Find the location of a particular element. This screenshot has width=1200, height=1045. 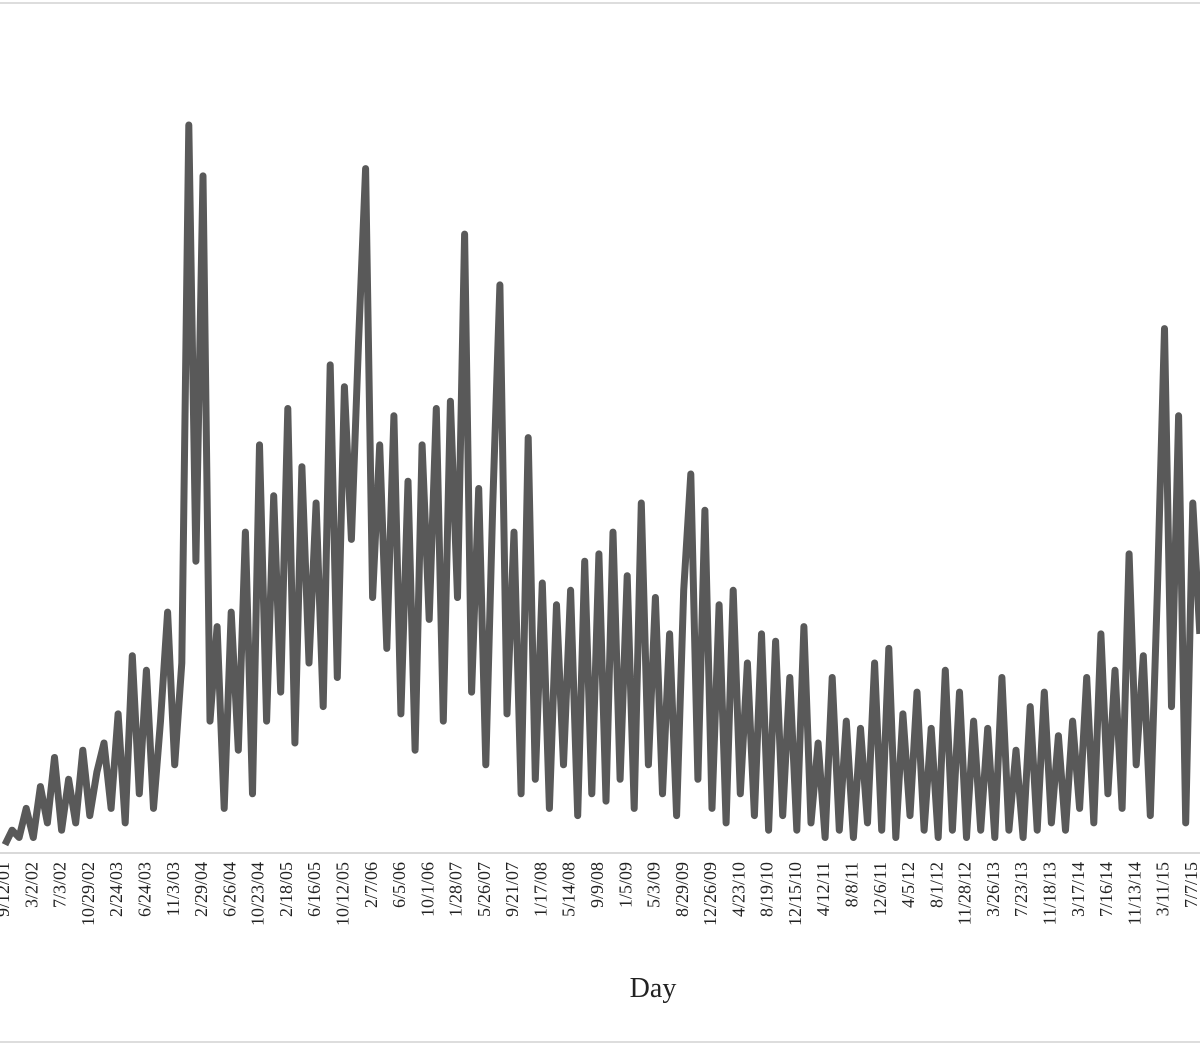

x-tick-label: 9/12/01 is located at coordinates (6, 889).